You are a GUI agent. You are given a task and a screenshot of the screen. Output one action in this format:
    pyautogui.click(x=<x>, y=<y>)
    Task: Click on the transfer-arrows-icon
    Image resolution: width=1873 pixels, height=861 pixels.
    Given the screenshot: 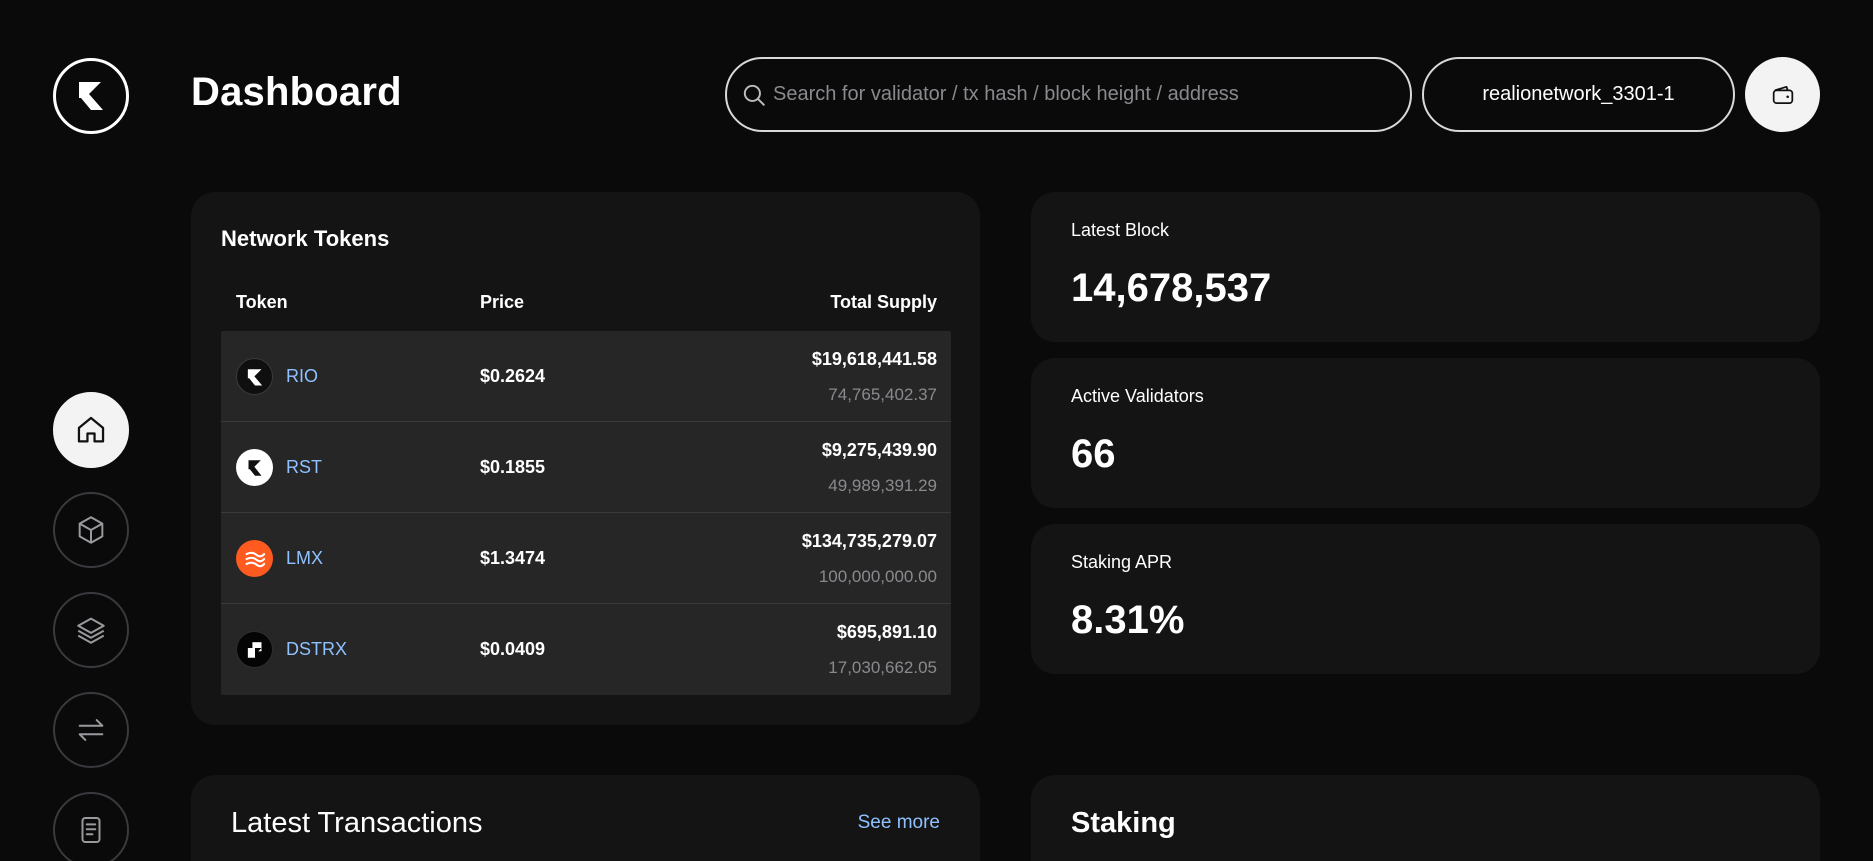 What is the action you would take?
    pyautogui.click(x=91, y=730)
    